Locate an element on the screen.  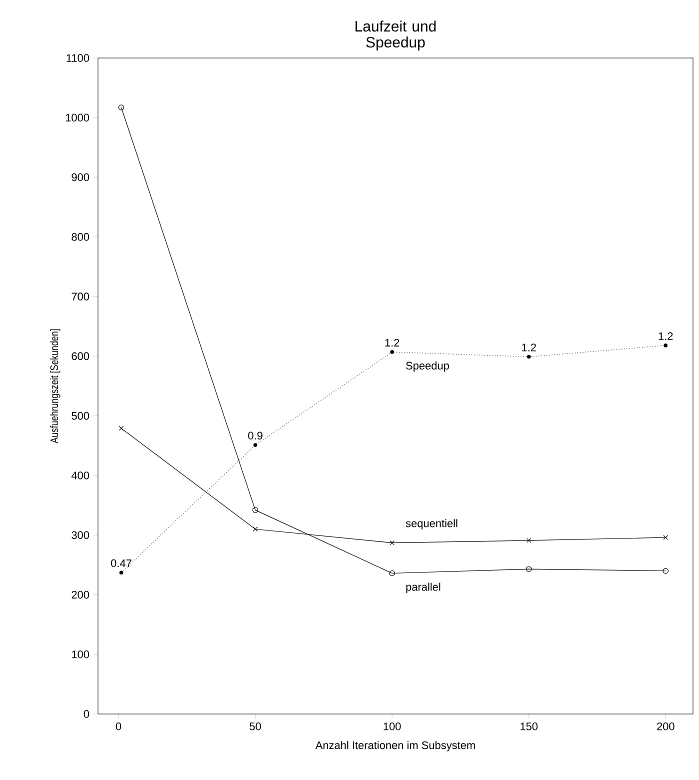
chart-title: Laufzeit und Speedup is located at coordinates (396, 35).